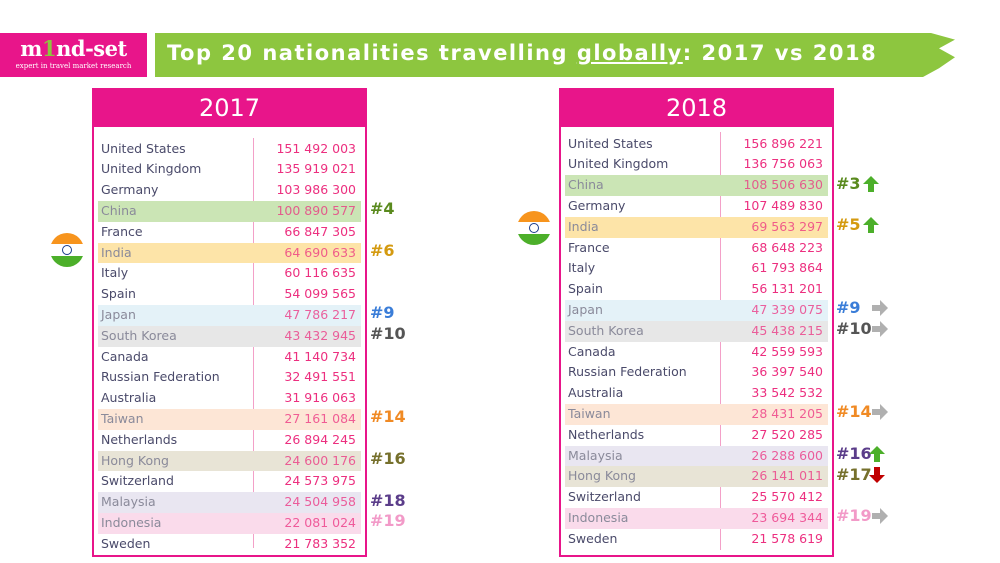  Describe the element at coordinates (783, 185) in the screenshot. I see `traveller-count: 108 506 630` at that location.